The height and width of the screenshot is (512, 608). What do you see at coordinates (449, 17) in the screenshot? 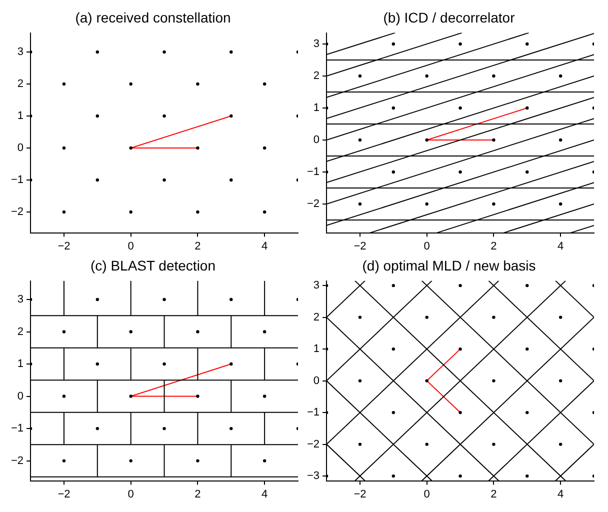
I see `chart-title: (b) ICD / decorrelator` at bounding box center [449, 17].